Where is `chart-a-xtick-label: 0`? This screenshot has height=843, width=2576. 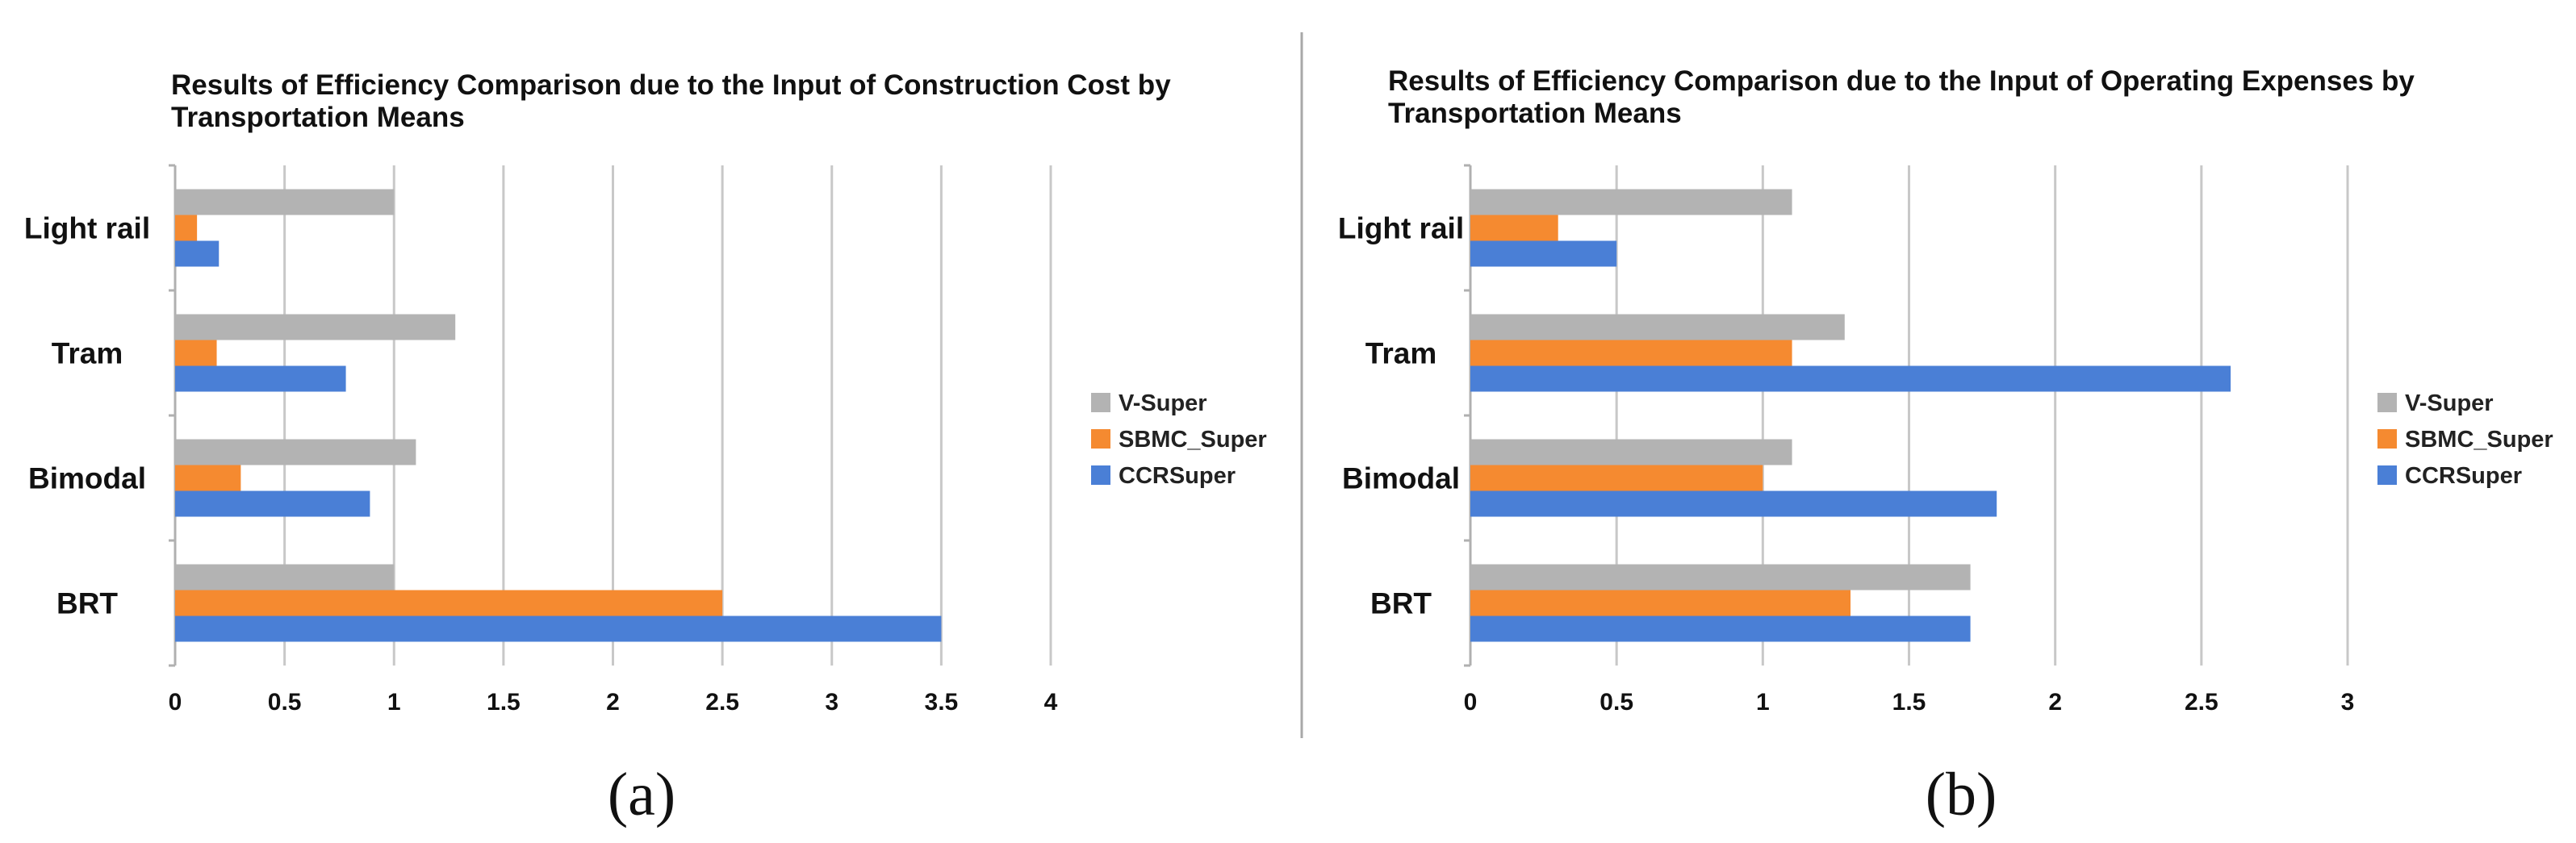 chart-a-xtick-label: 0 is located at coordinates (175, 702).